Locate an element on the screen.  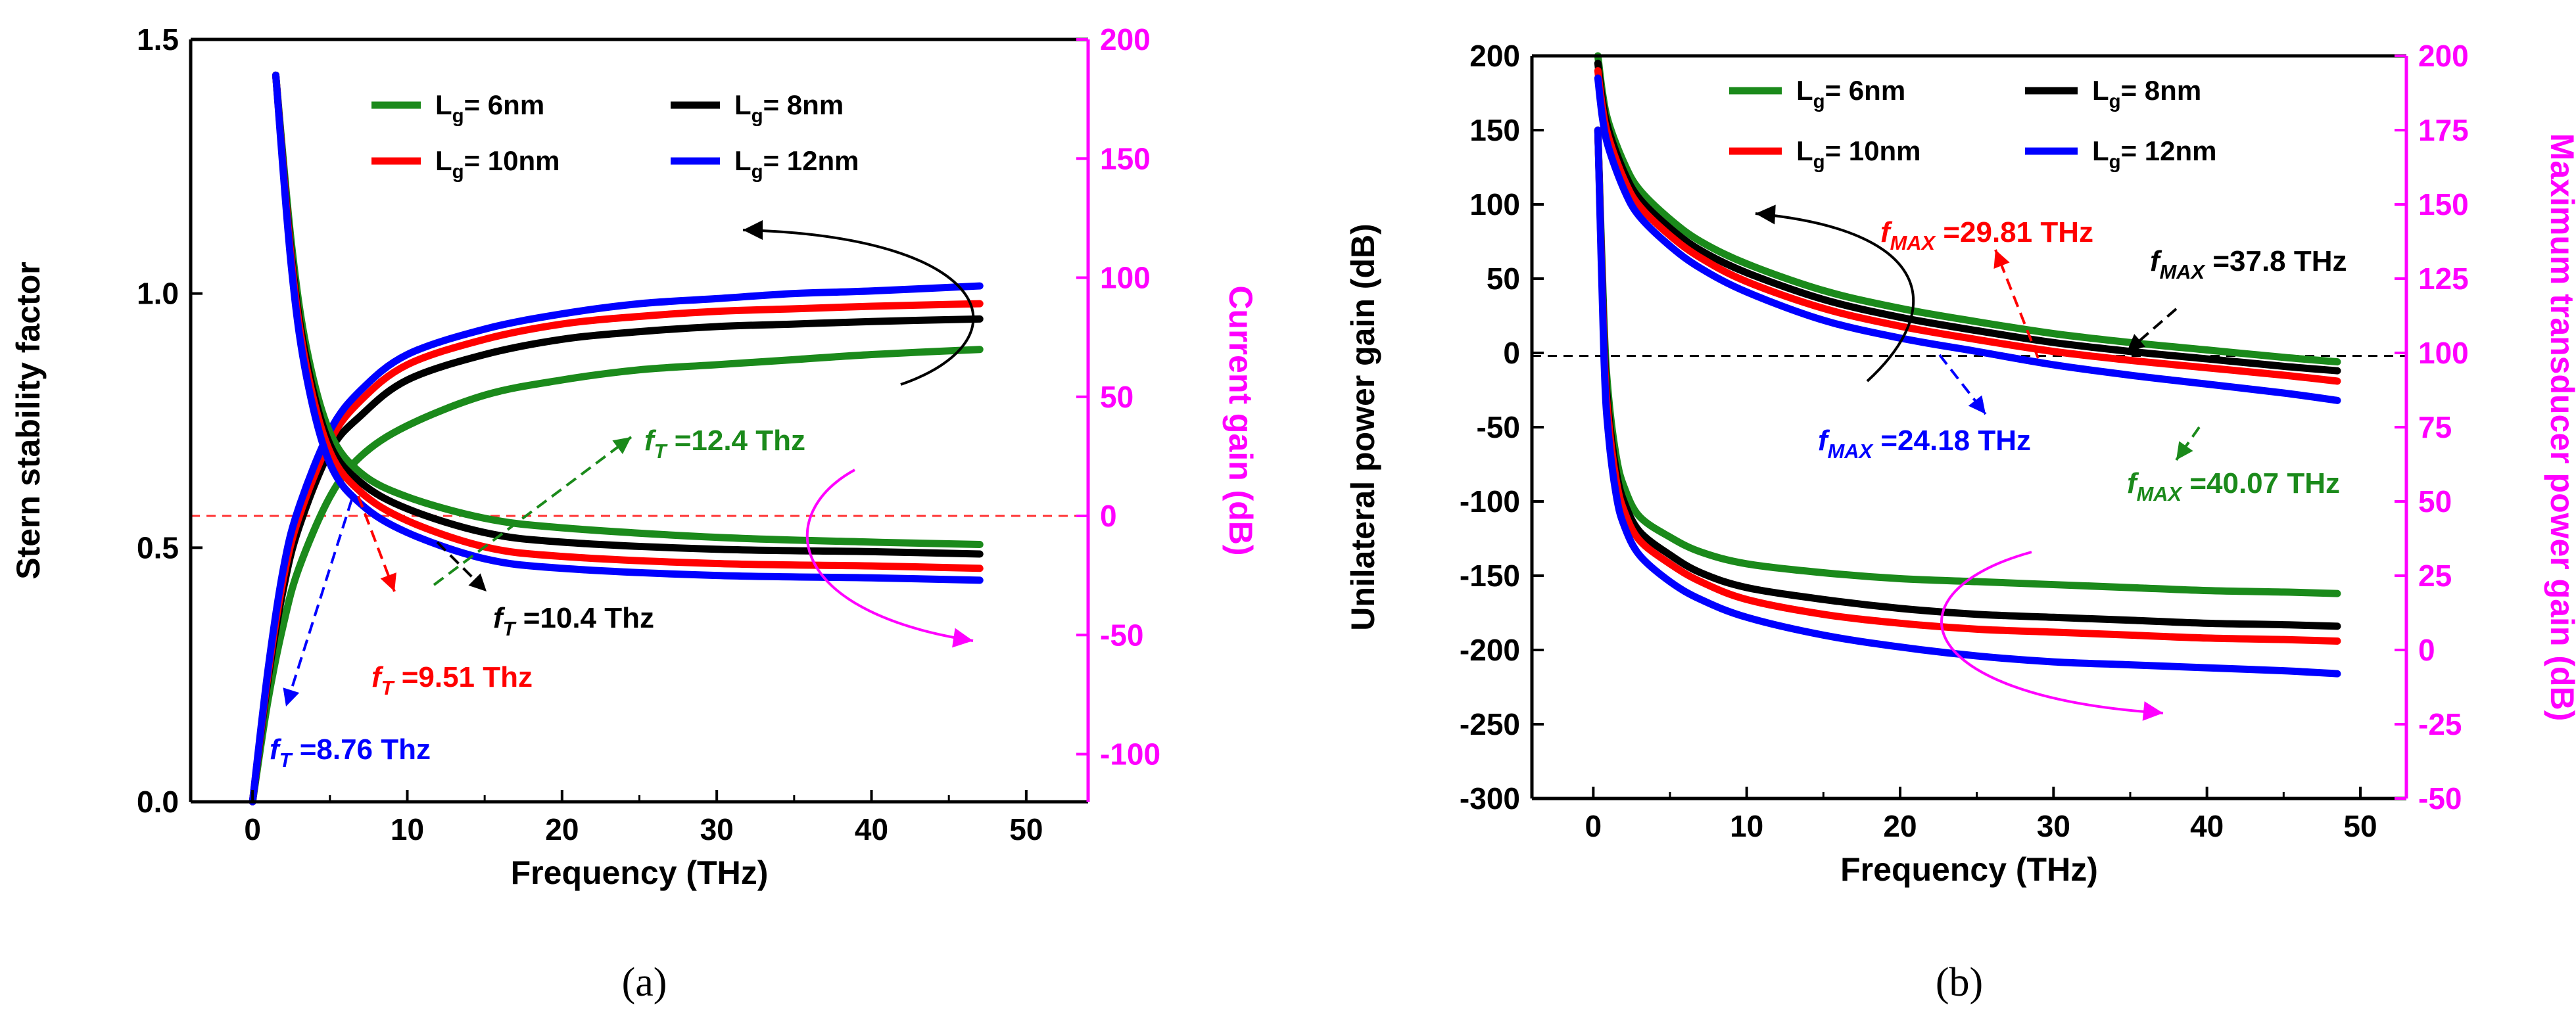
y-right-tick-label: 125 is located at coordinates (2444, 279).